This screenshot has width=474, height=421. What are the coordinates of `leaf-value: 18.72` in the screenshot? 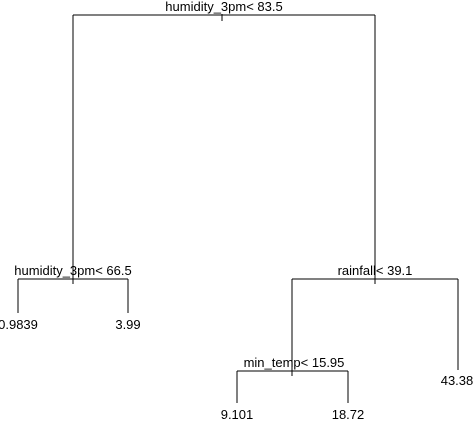 It's located at (348, 414).